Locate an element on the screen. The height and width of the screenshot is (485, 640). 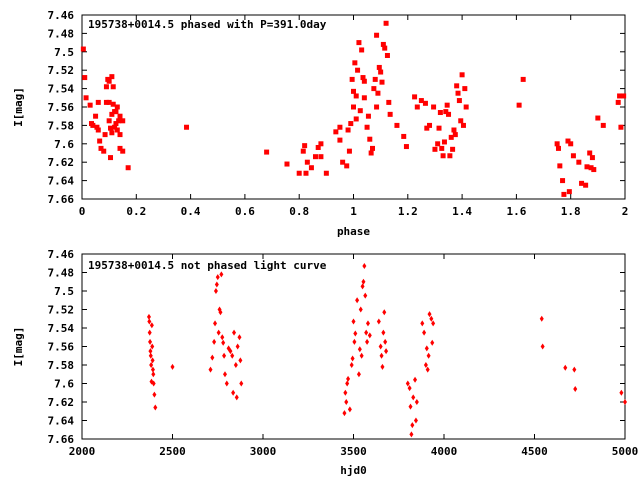
y-tick-label: 7.48 is located at coordinates (61, 273).